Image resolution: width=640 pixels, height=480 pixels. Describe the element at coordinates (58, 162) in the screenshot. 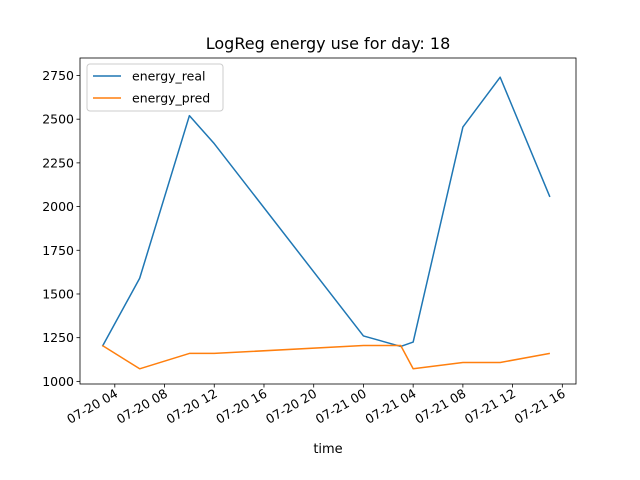

I see `y-tick-label: 2250` at that location.